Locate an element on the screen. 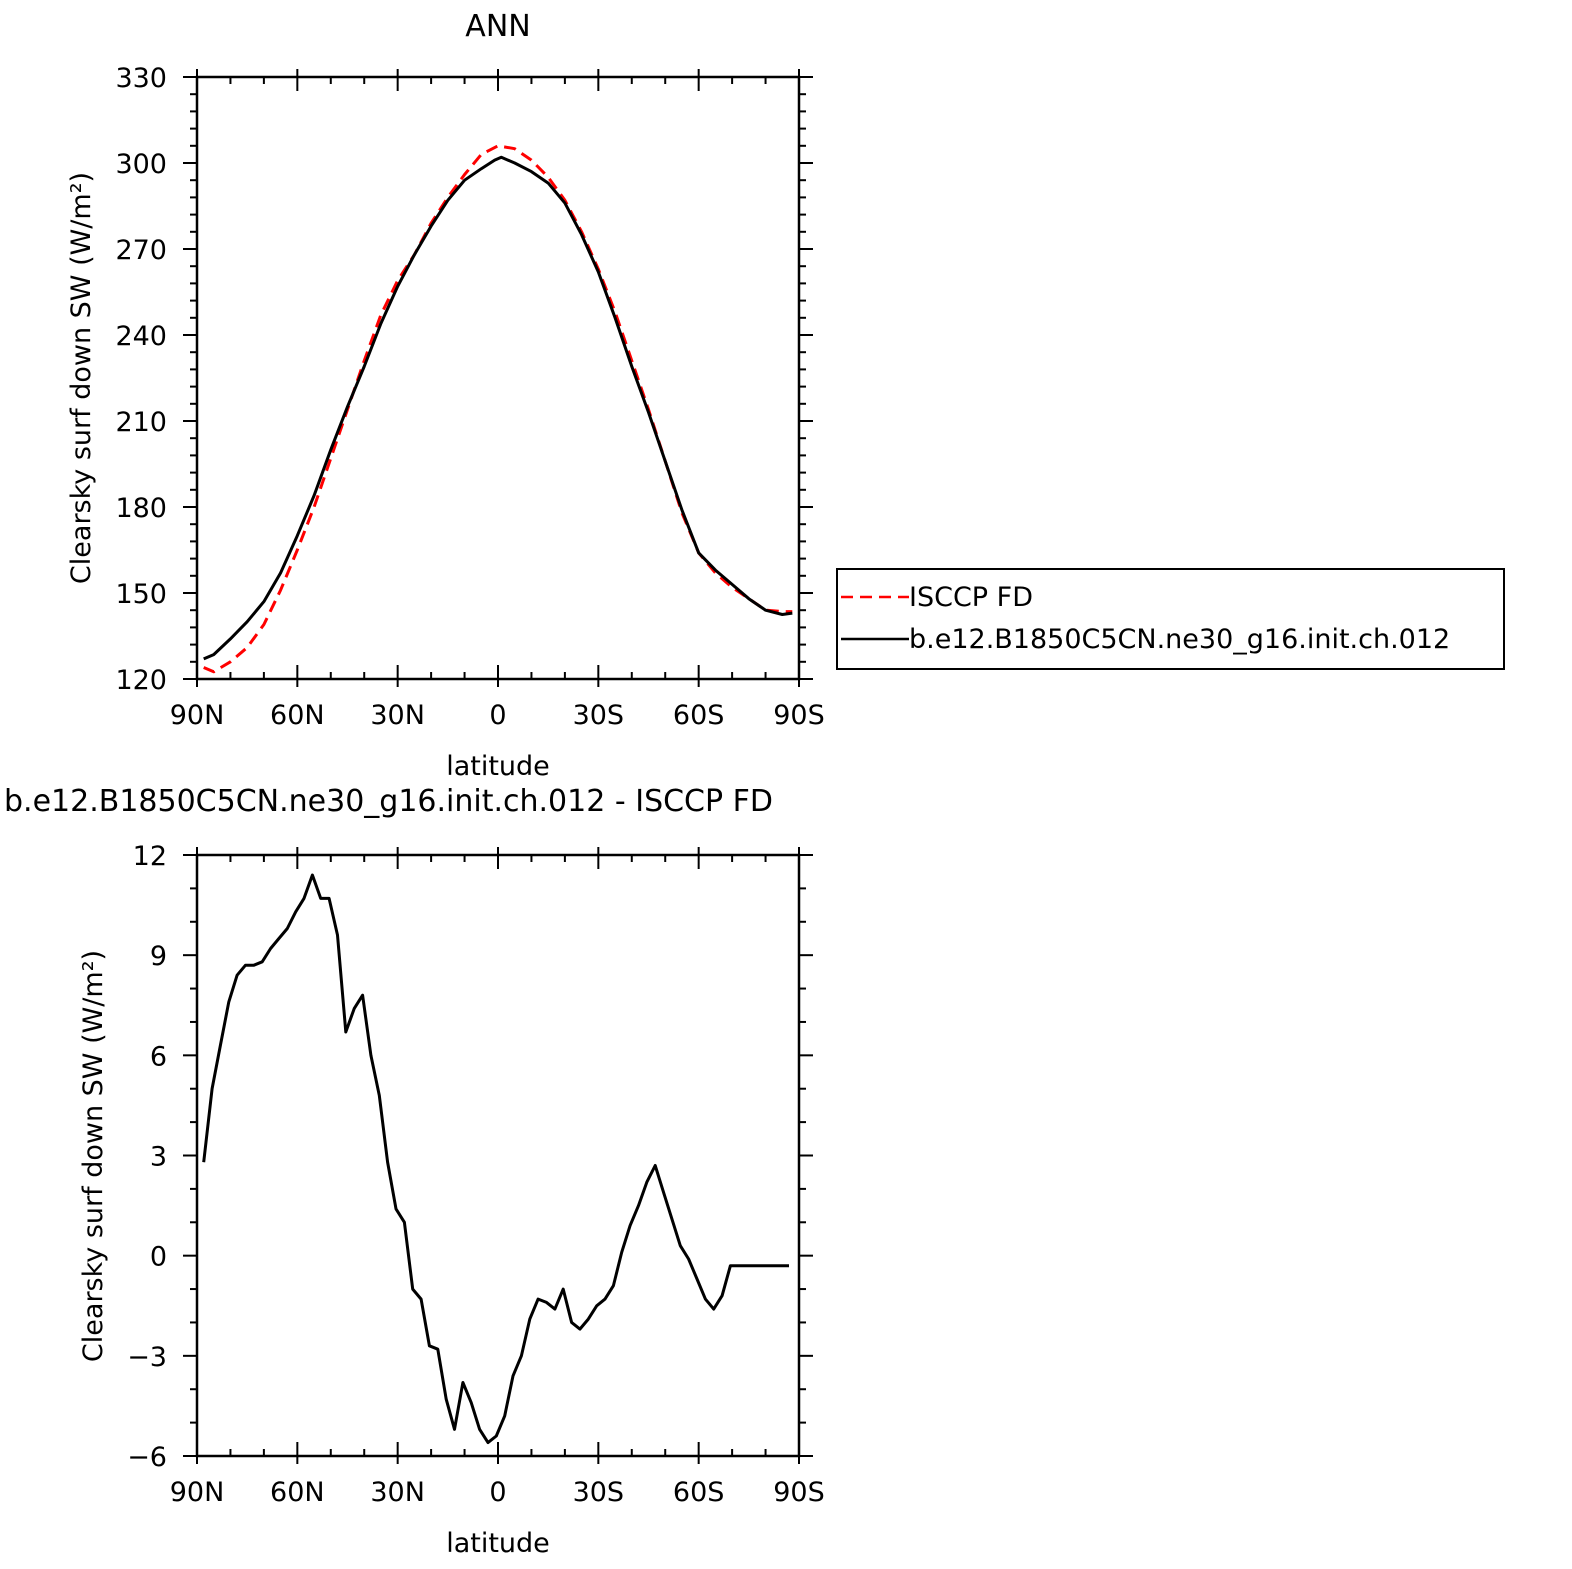  series-isccp-line is located at coordinates (498, 409).